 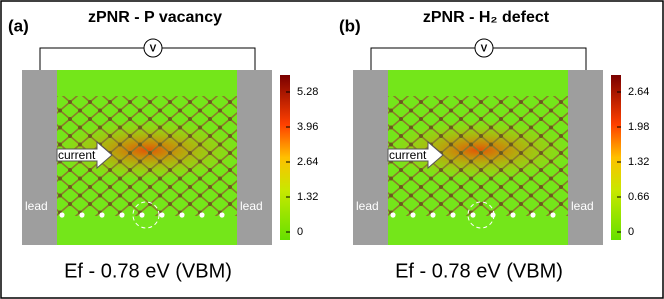 I want to click on panel-label: (a), so click(x=18, y=25).